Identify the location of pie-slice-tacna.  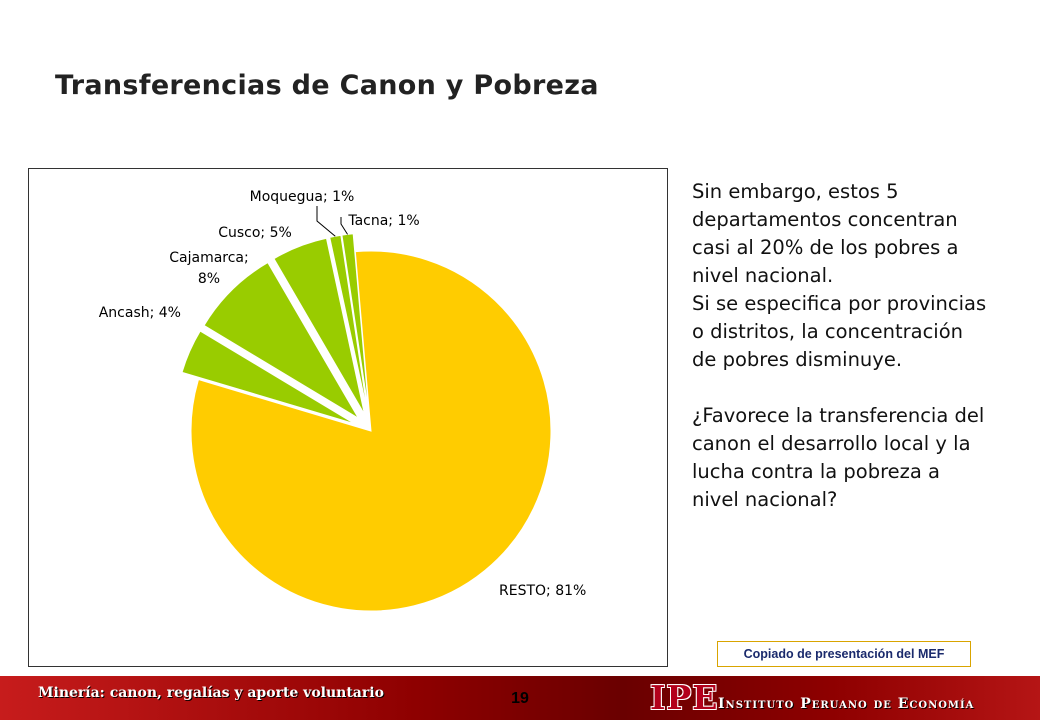
(355, 323).